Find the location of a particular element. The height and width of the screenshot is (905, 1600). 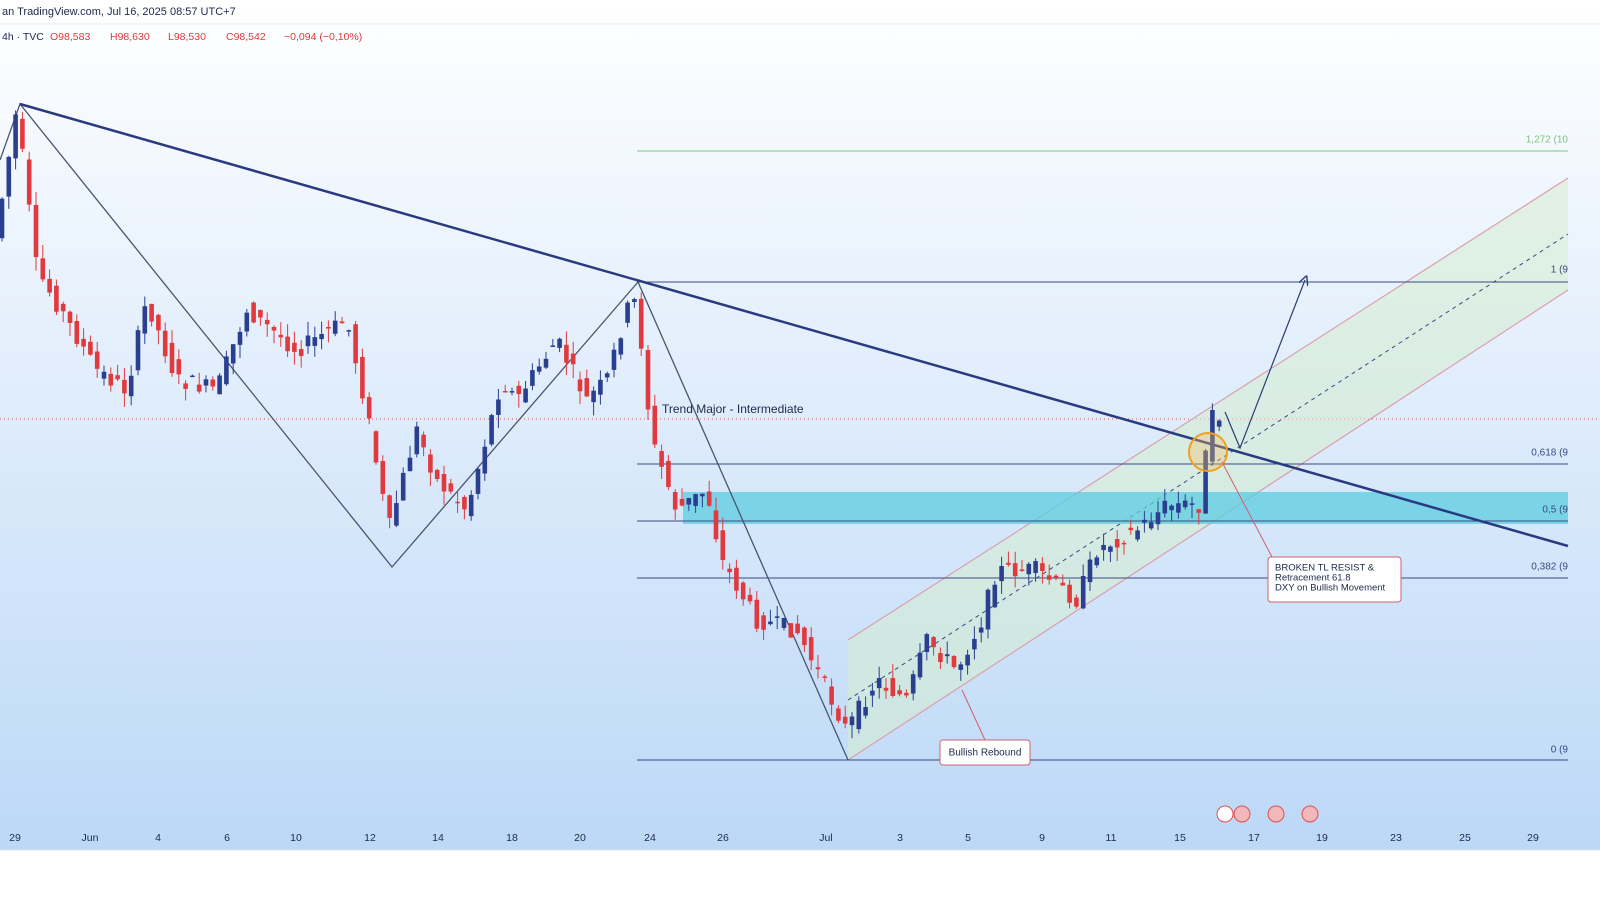

ohlc-value: −0,094 (−0,10%) is located at coordinates (323, 37).